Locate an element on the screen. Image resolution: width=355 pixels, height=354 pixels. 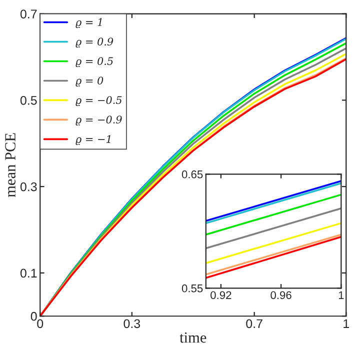
x-tick-label: 0.3 is located at coordinates (132, 323).